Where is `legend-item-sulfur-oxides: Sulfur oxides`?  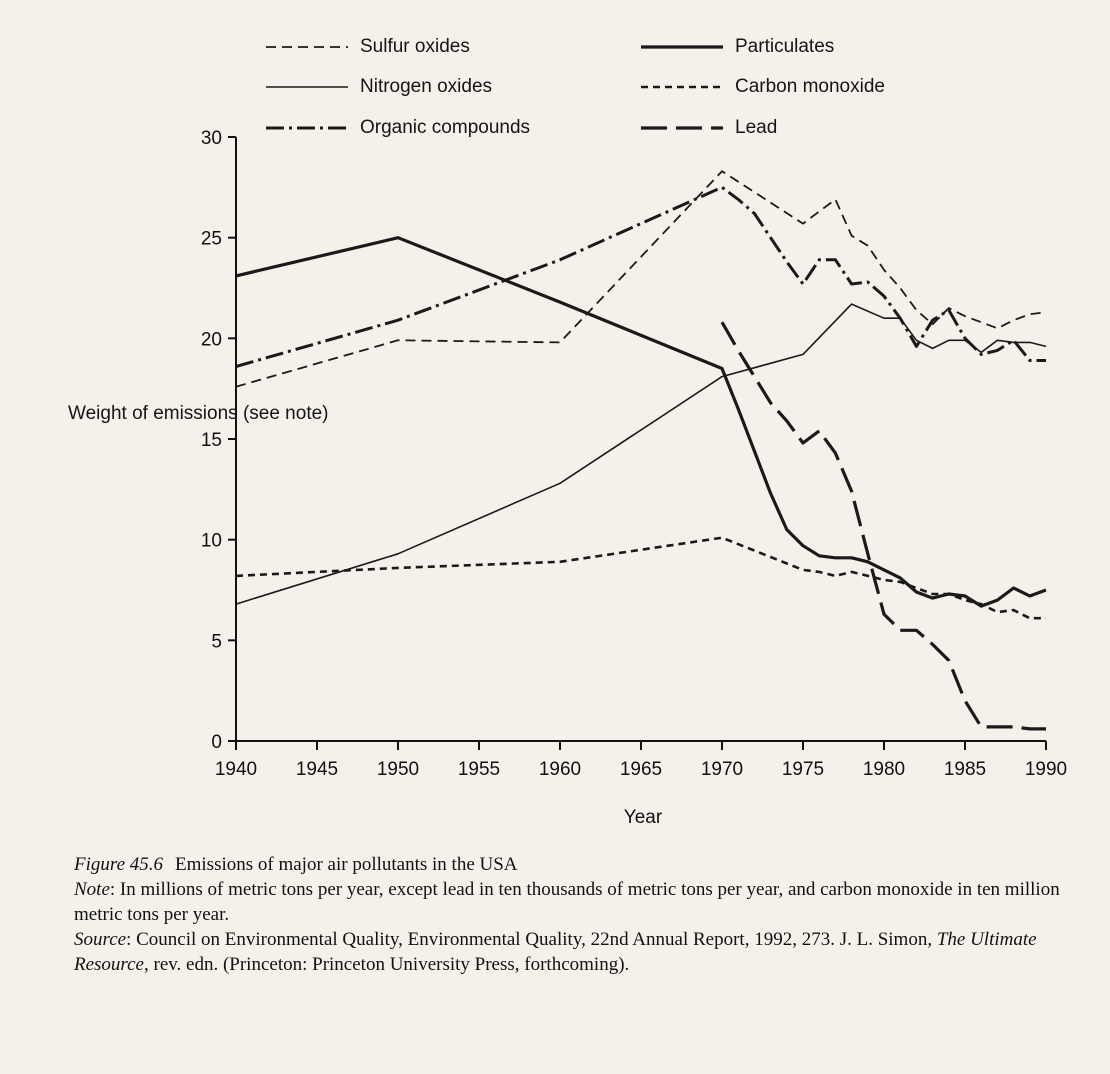 legend-item-sulfur-oxides: Sulfur oxides is located at coordinates (368, 47).